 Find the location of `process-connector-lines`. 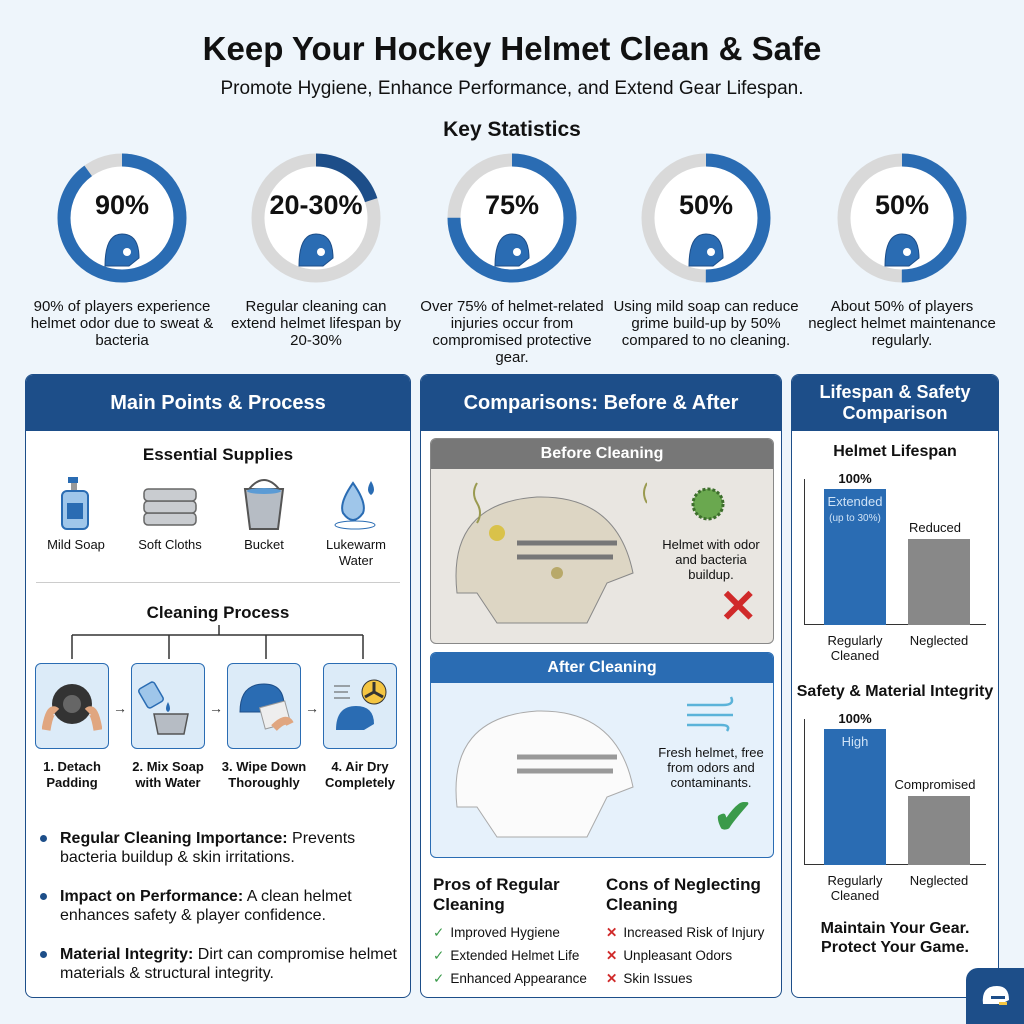

process-connector-lines is located at coordinates (217, 642).